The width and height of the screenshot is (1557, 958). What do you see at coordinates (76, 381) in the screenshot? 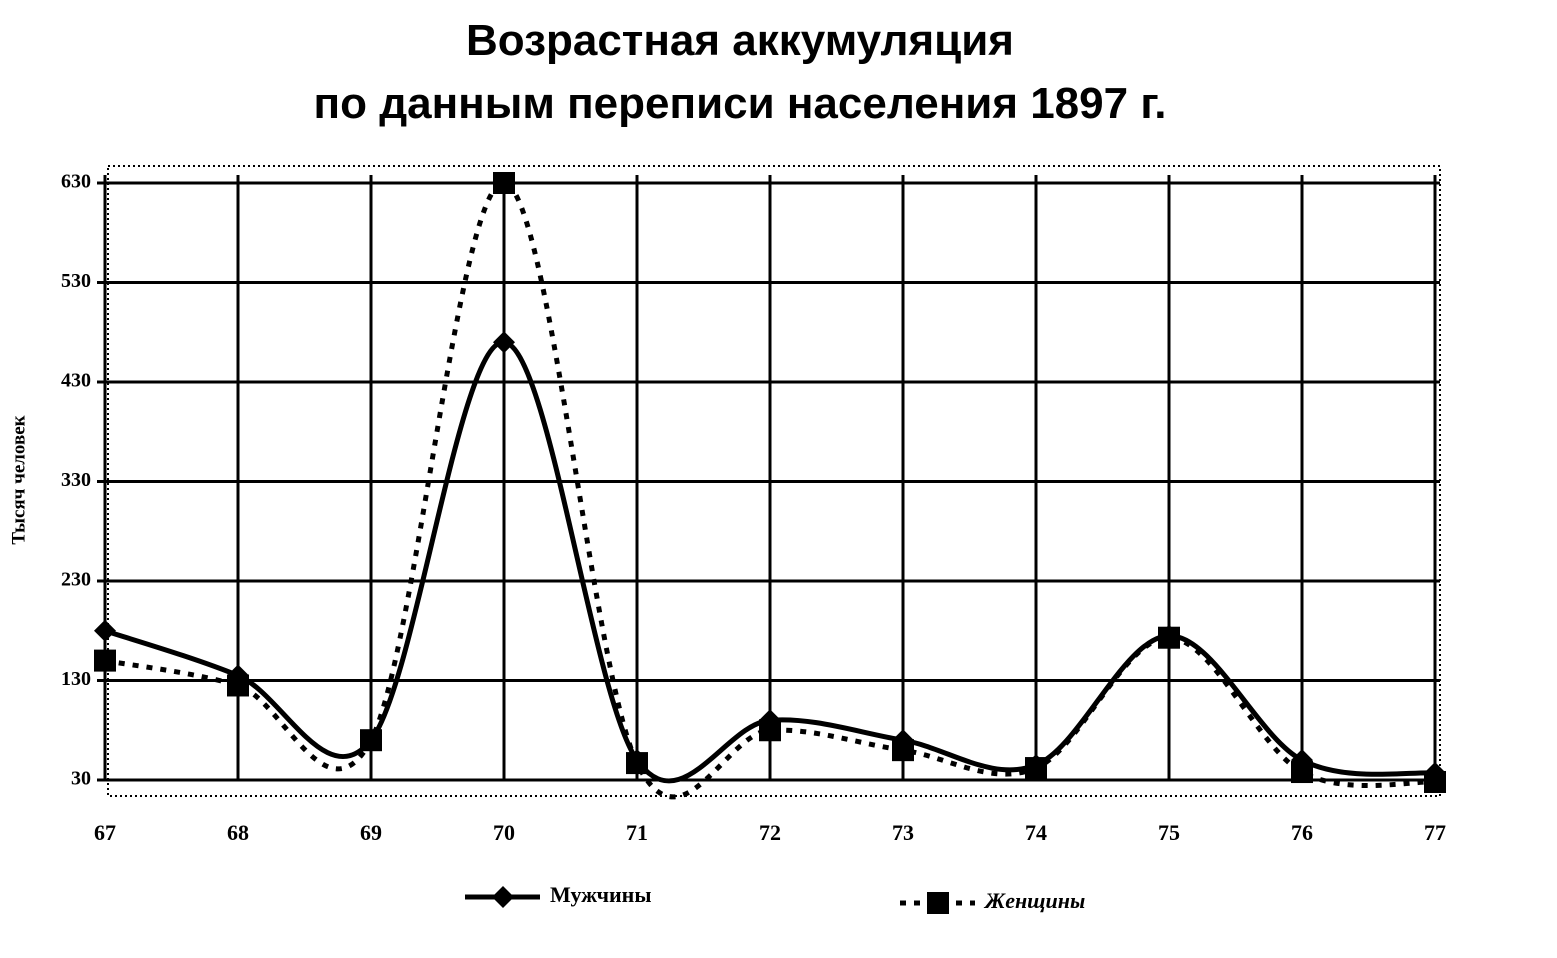
I see `y-tick-label: 430` at bounding box center [76, 381].